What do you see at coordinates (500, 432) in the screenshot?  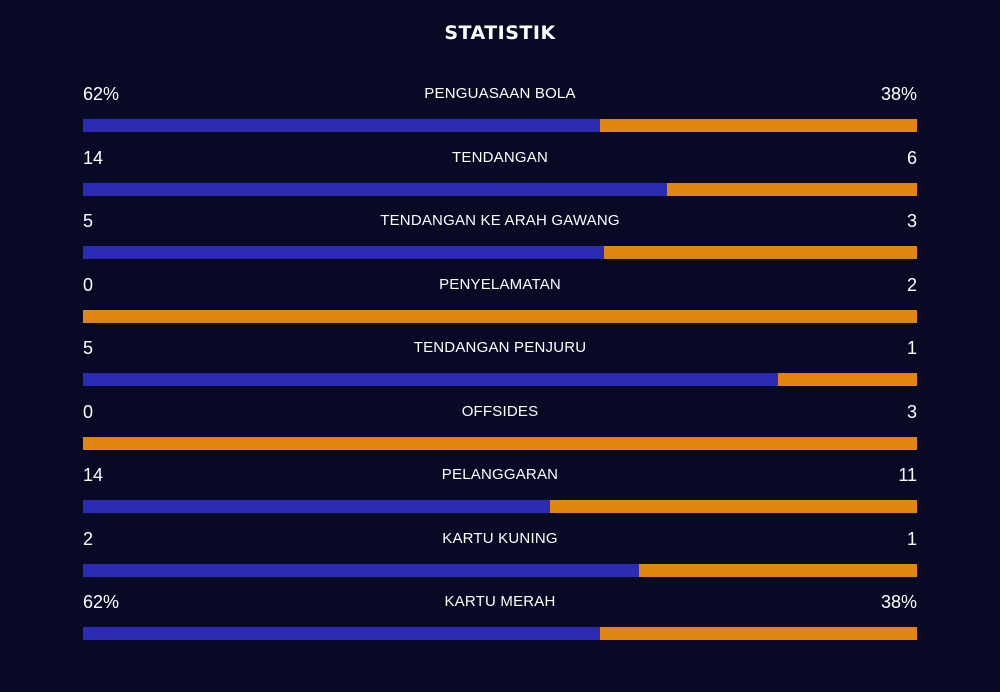 I see `stat-row-offsides: 0 OFFSIDES 3` at bounding box center [500, 432].